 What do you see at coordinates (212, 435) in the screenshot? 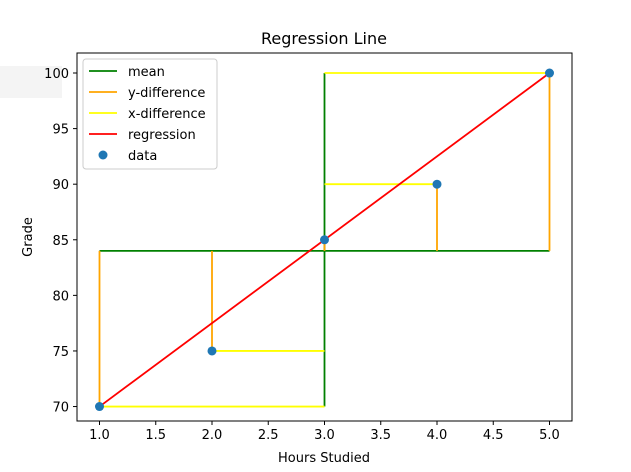
I see `x-tick-label-2: 2.0` at bounding box center [212, 435].